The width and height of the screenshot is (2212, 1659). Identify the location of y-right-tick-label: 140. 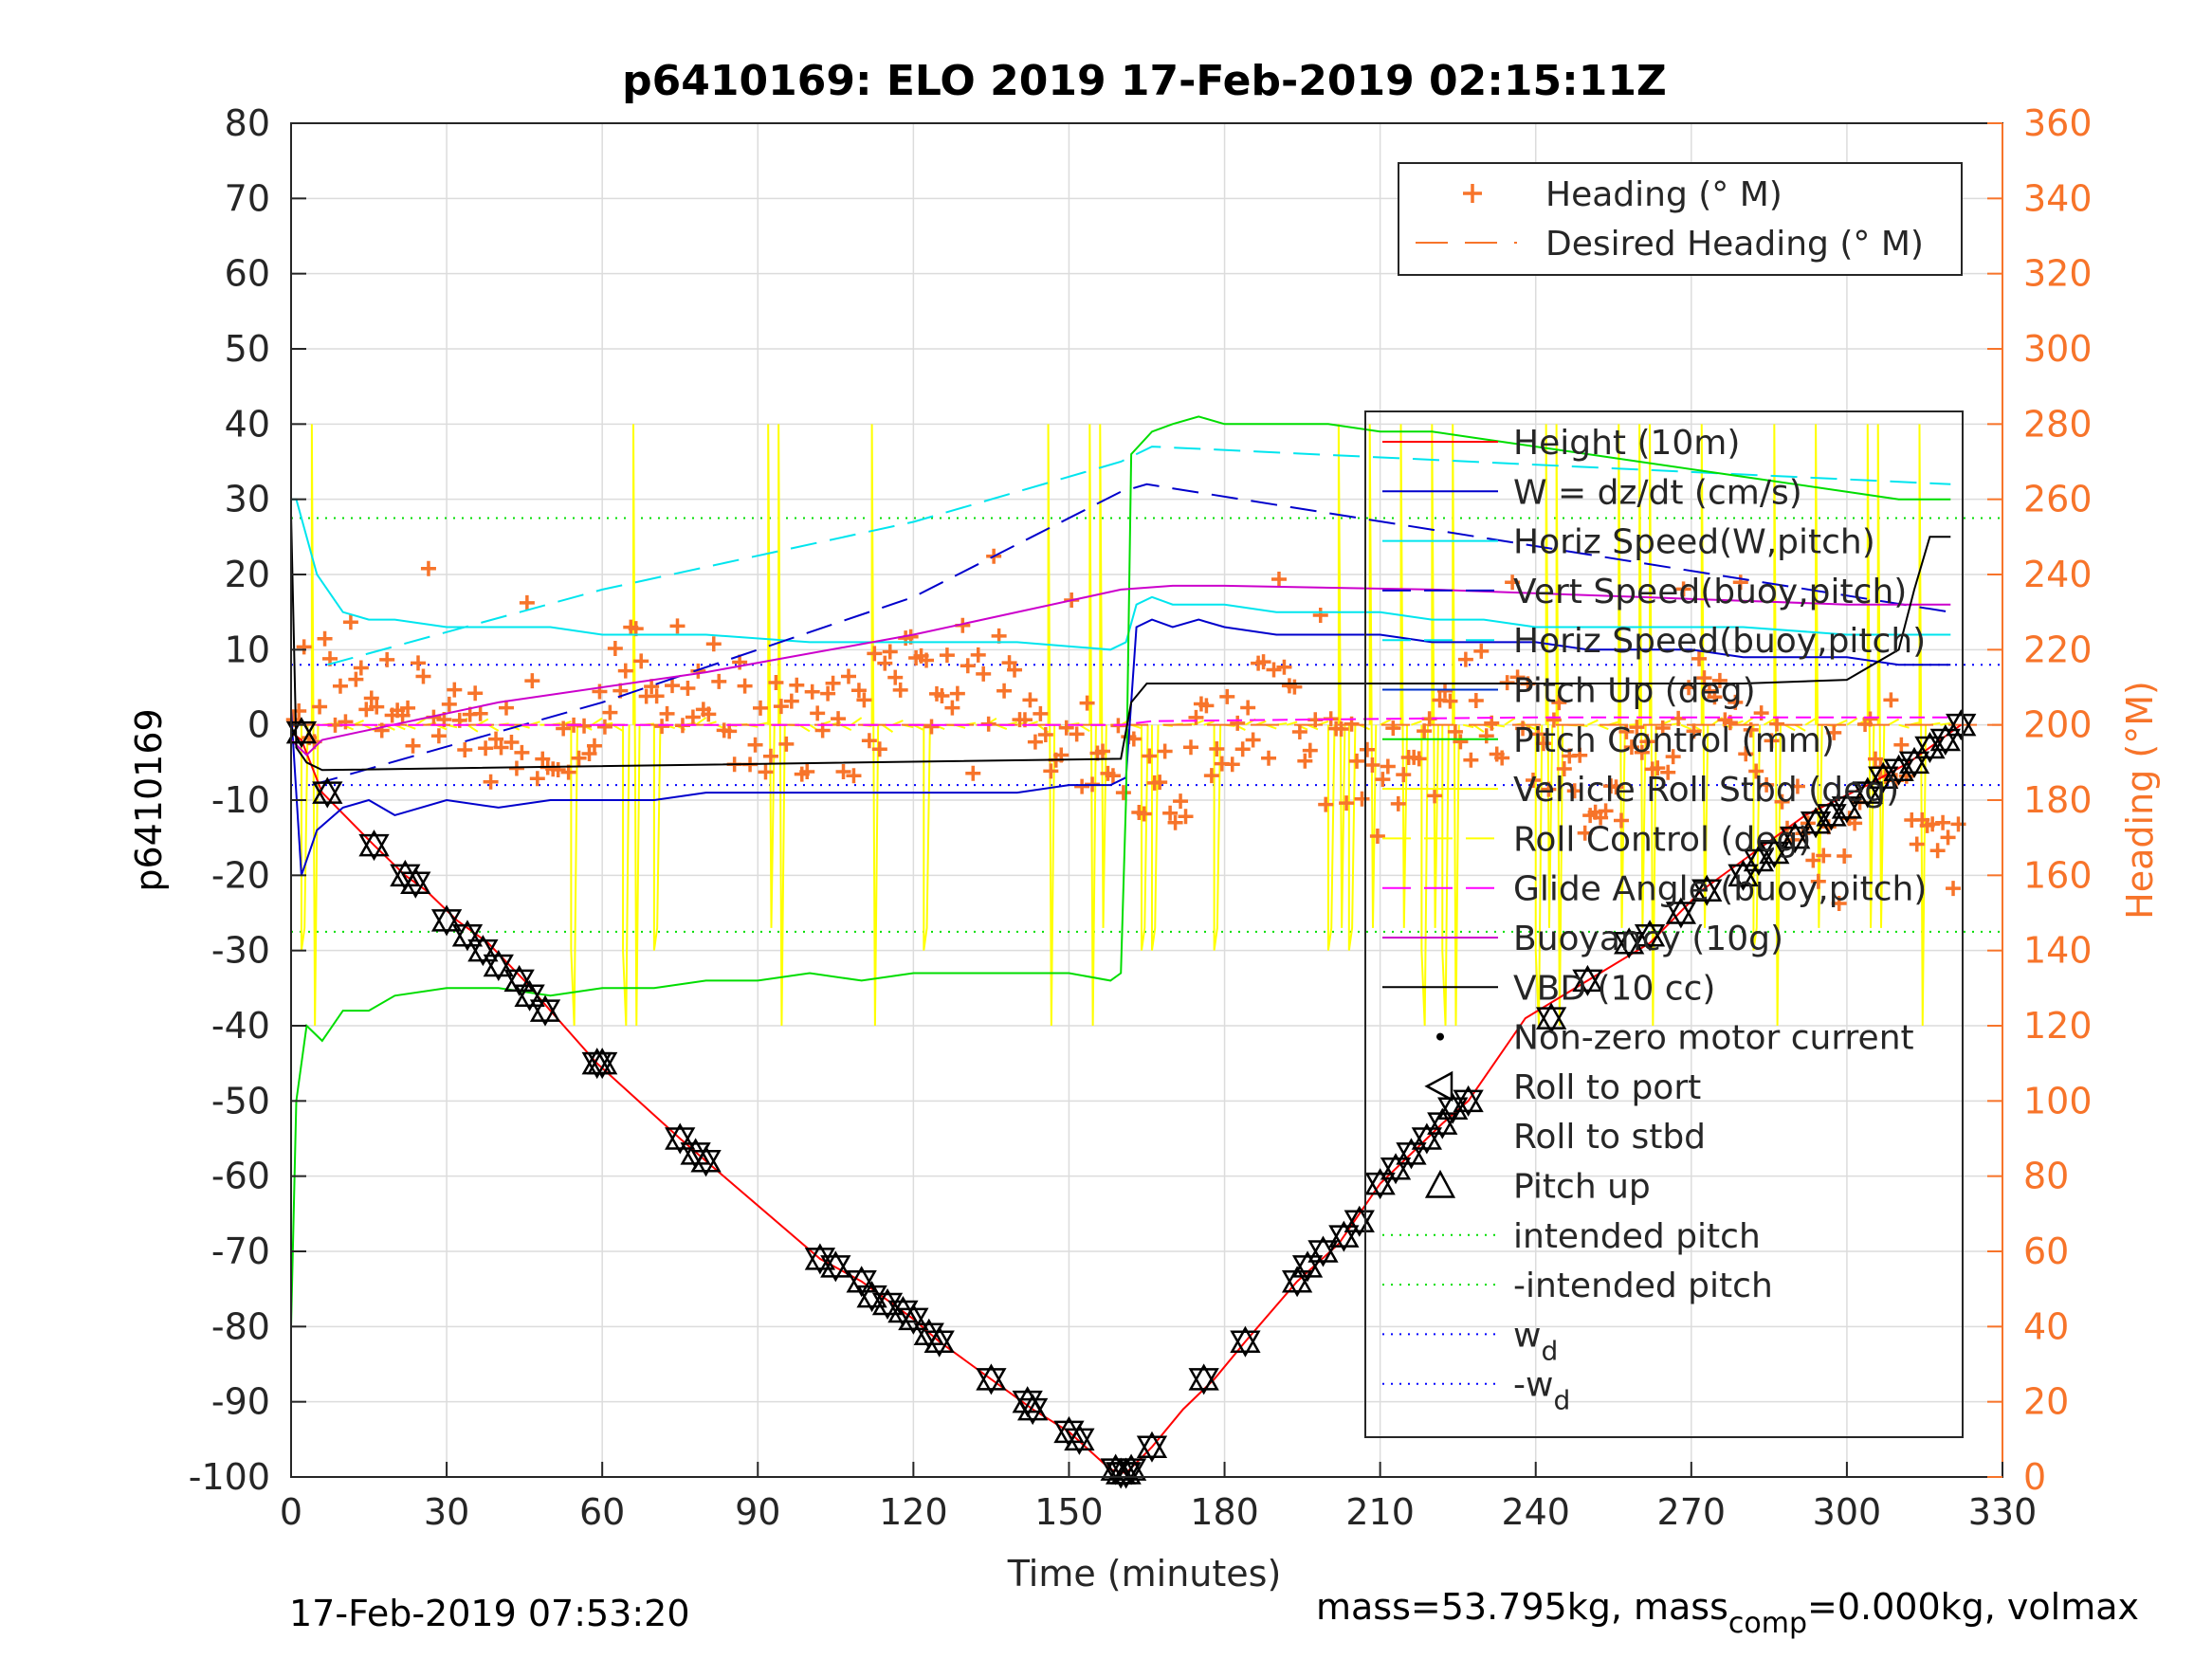
(2058, 951).